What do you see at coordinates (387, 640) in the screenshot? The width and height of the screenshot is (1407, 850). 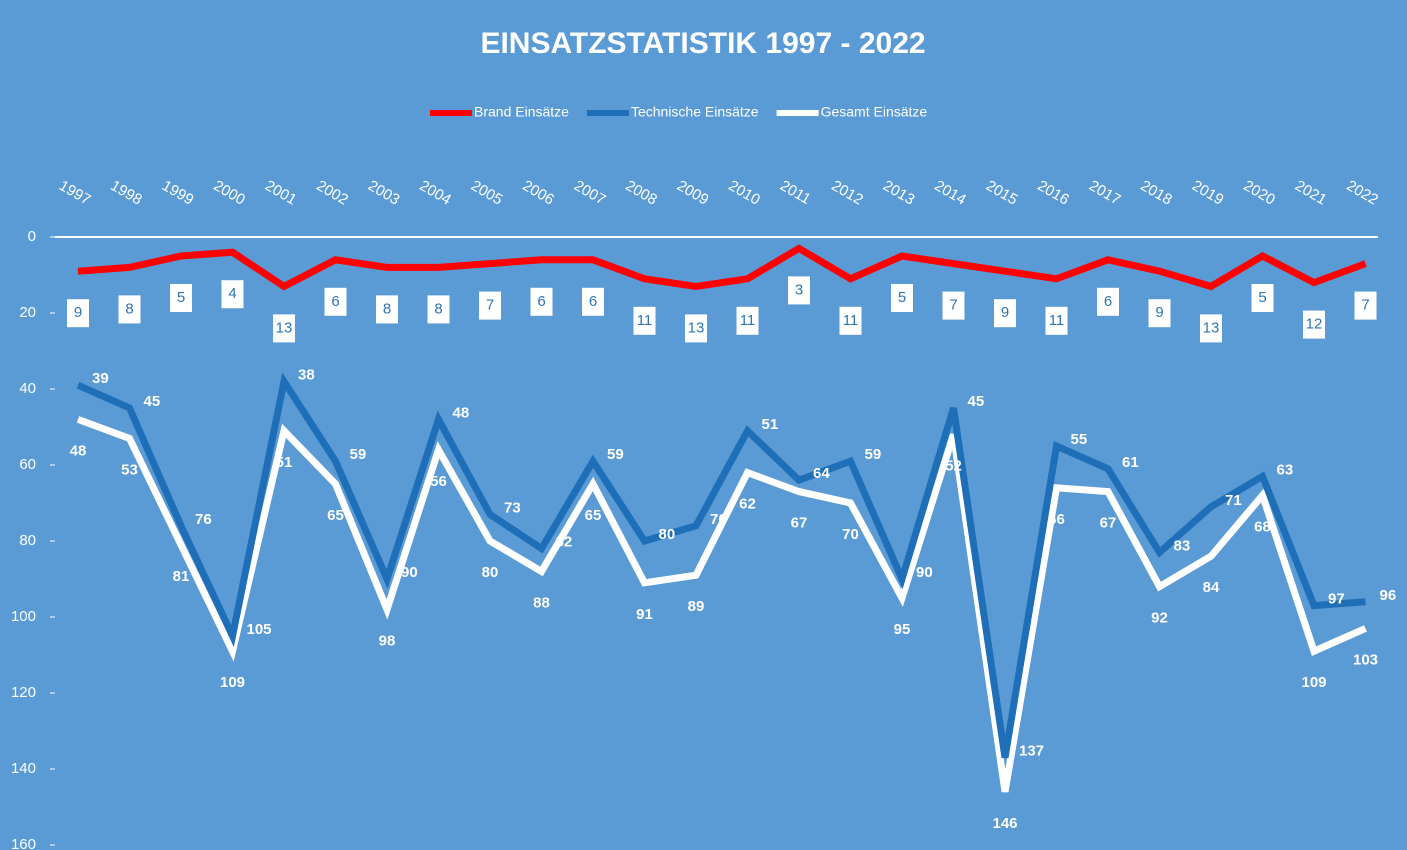 I see `data-label: 98` at bounding box center [387, 640].